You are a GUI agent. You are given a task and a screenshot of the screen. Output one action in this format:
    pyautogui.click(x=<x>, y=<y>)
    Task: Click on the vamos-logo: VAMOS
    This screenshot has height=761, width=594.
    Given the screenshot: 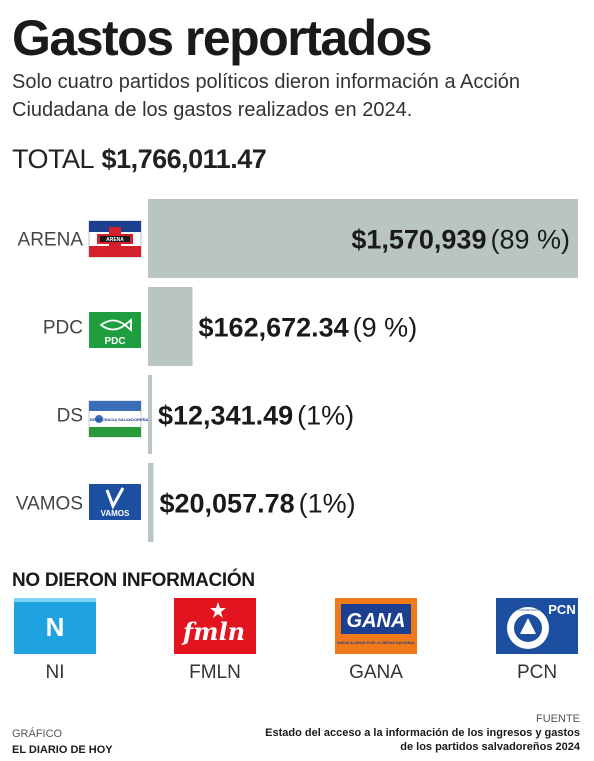 What is the action you would take?
    pyautogui.click(x=115, y=502)
    